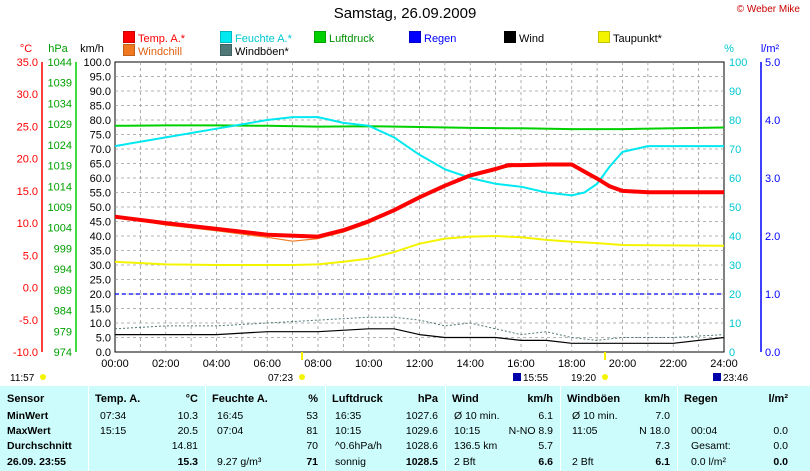 Image resolution: width=810 pixels, height=471 pixels. Describe the element at coordinates (704, 431) in the screenshot. I see `rain-info: 00:04` at that location.